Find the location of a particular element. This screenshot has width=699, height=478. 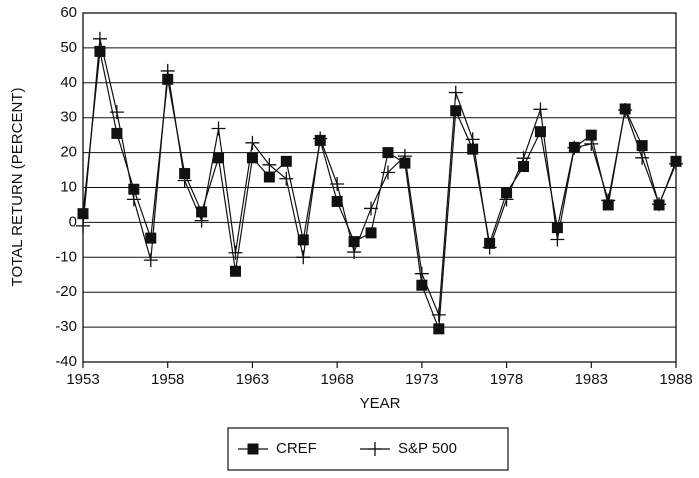

y-tick-label: 40 is located at coordinates (68, 82).